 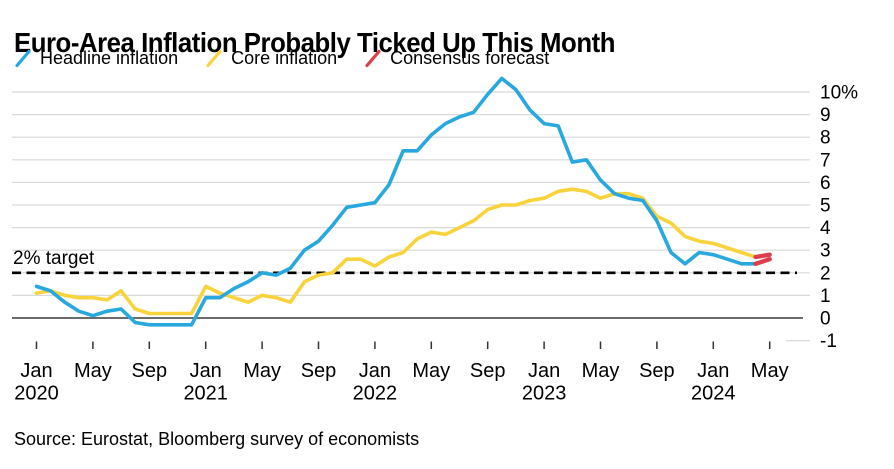 I want to click on y-axis-tick-label: 4, so click(x=825, y=228).